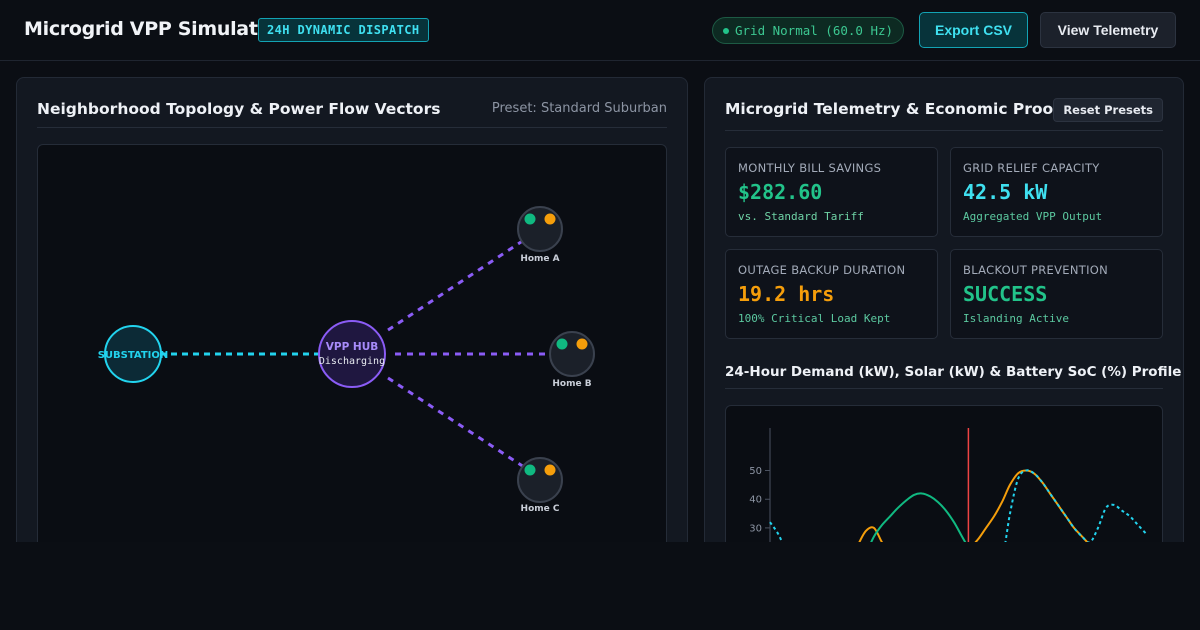 This screenshot has height=630, width=1200. What do you see at coordinates (814, 30) in the screenshot?
I see `grid-status-text: Grid Normal (60.0 Hz)` at bounding box center [814, 30].